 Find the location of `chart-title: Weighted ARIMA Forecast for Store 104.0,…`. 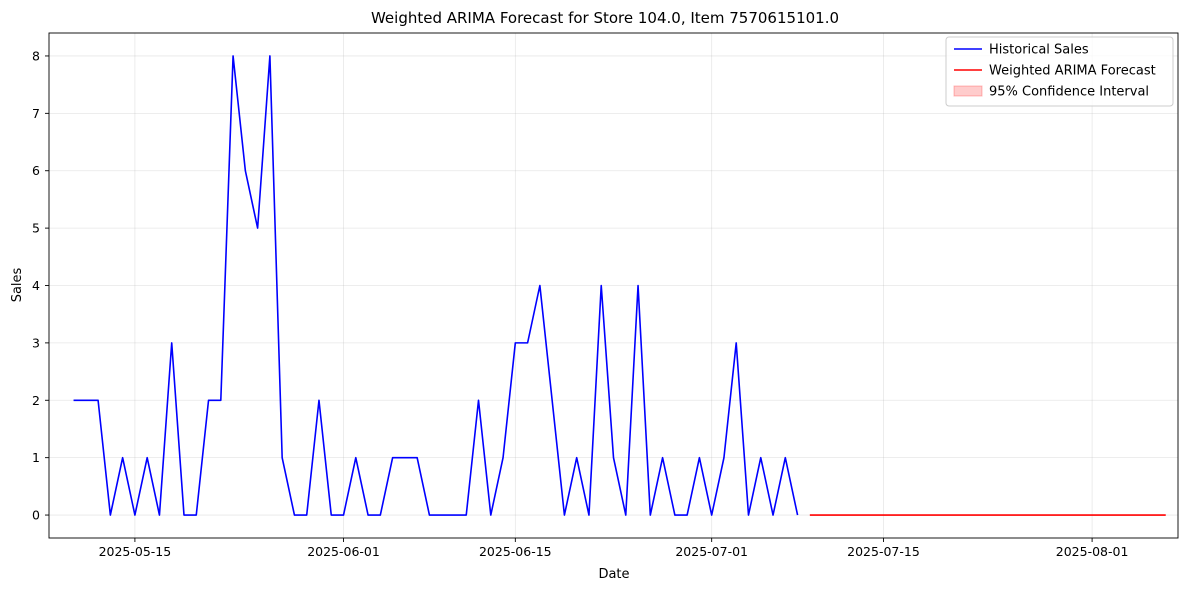

chart-title: Weighted ARIMA Forecast for Store 104.0,… is located at coordinates (605, 18).